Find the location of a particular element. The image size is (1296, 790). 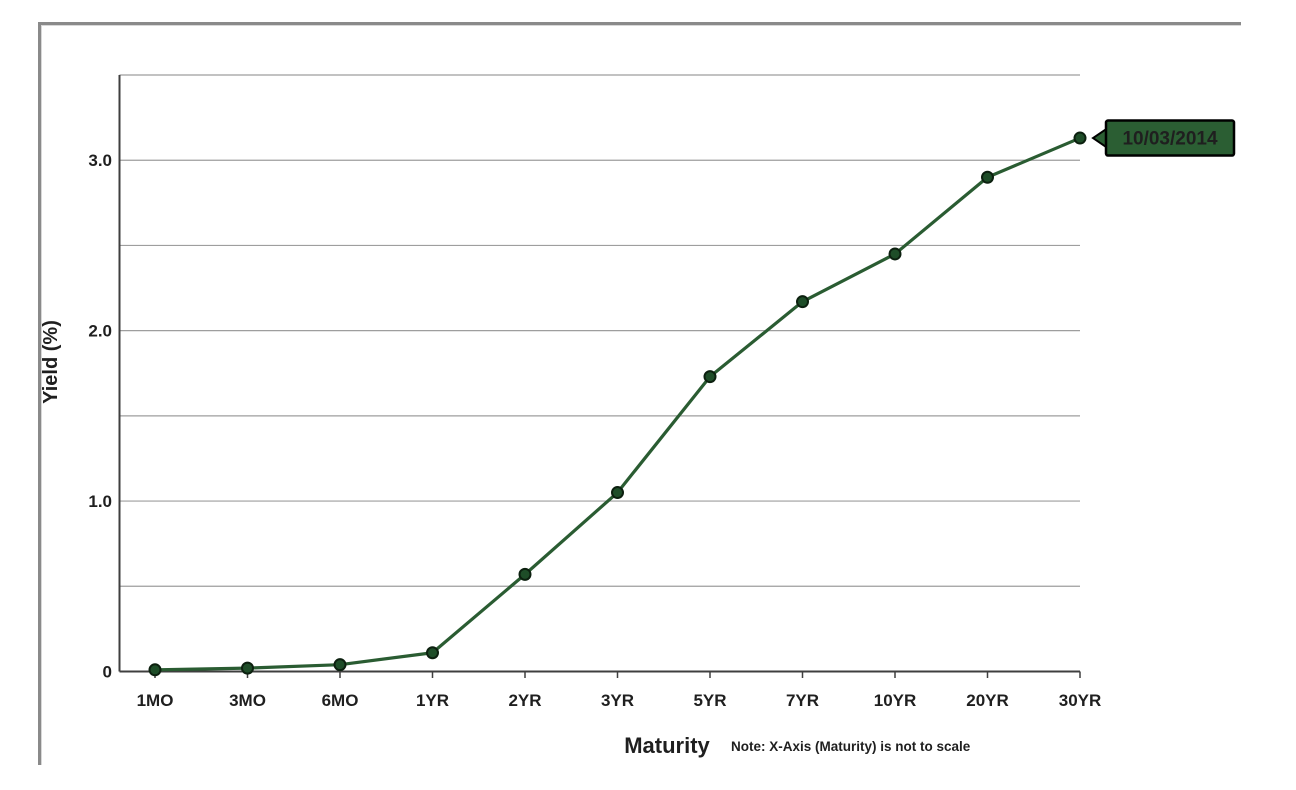

x-tick-label: 6MO is located at coordinates (340, 700).